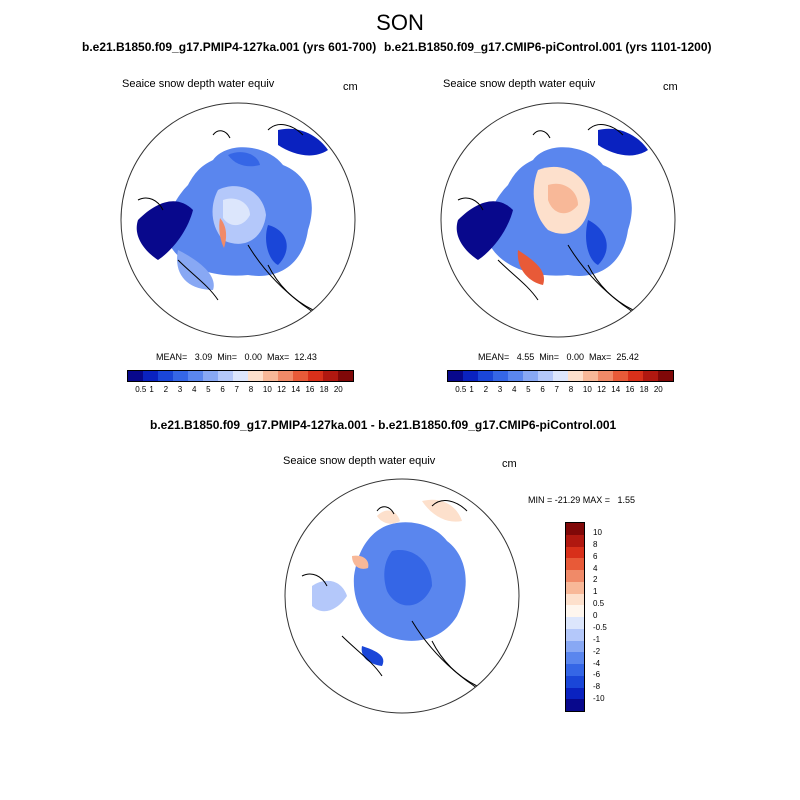  I want to click on right-colorbar-ticks: 0.5 1 2 3 4 5 6 7 8 10 12 14 16 18 20, so click(560, 391).